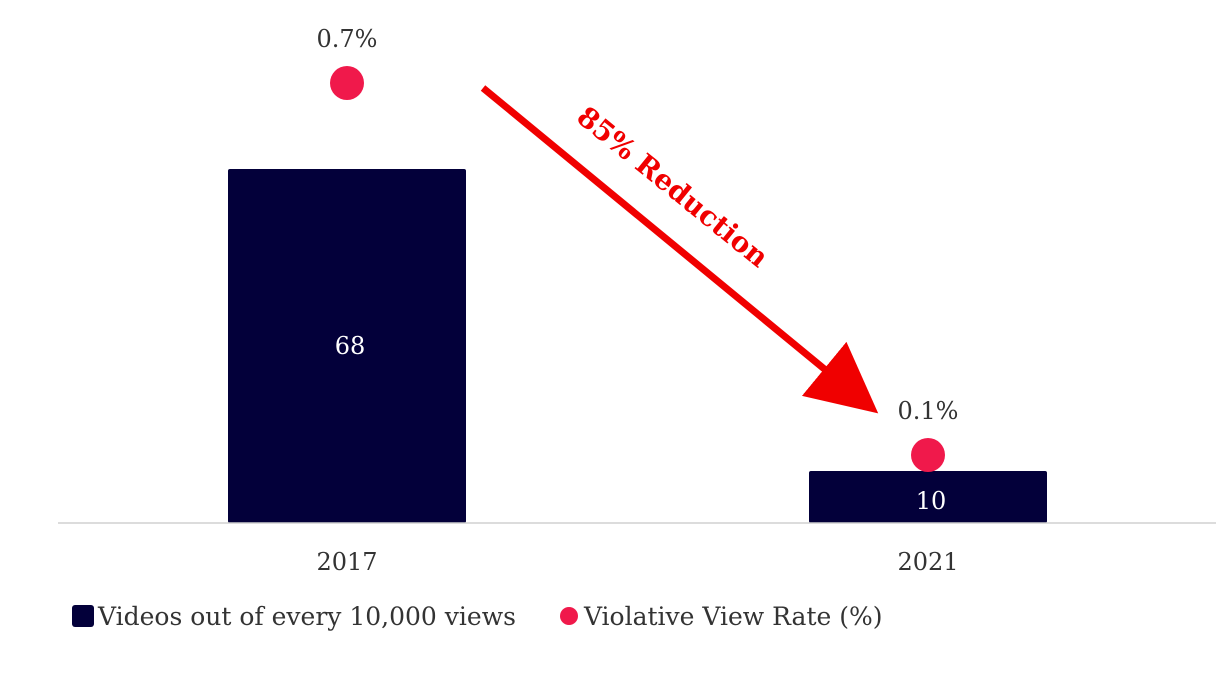 The width and height of the screenshot is (1226, 690). I want to click on legend-swatch-bar, so click(83, 616).